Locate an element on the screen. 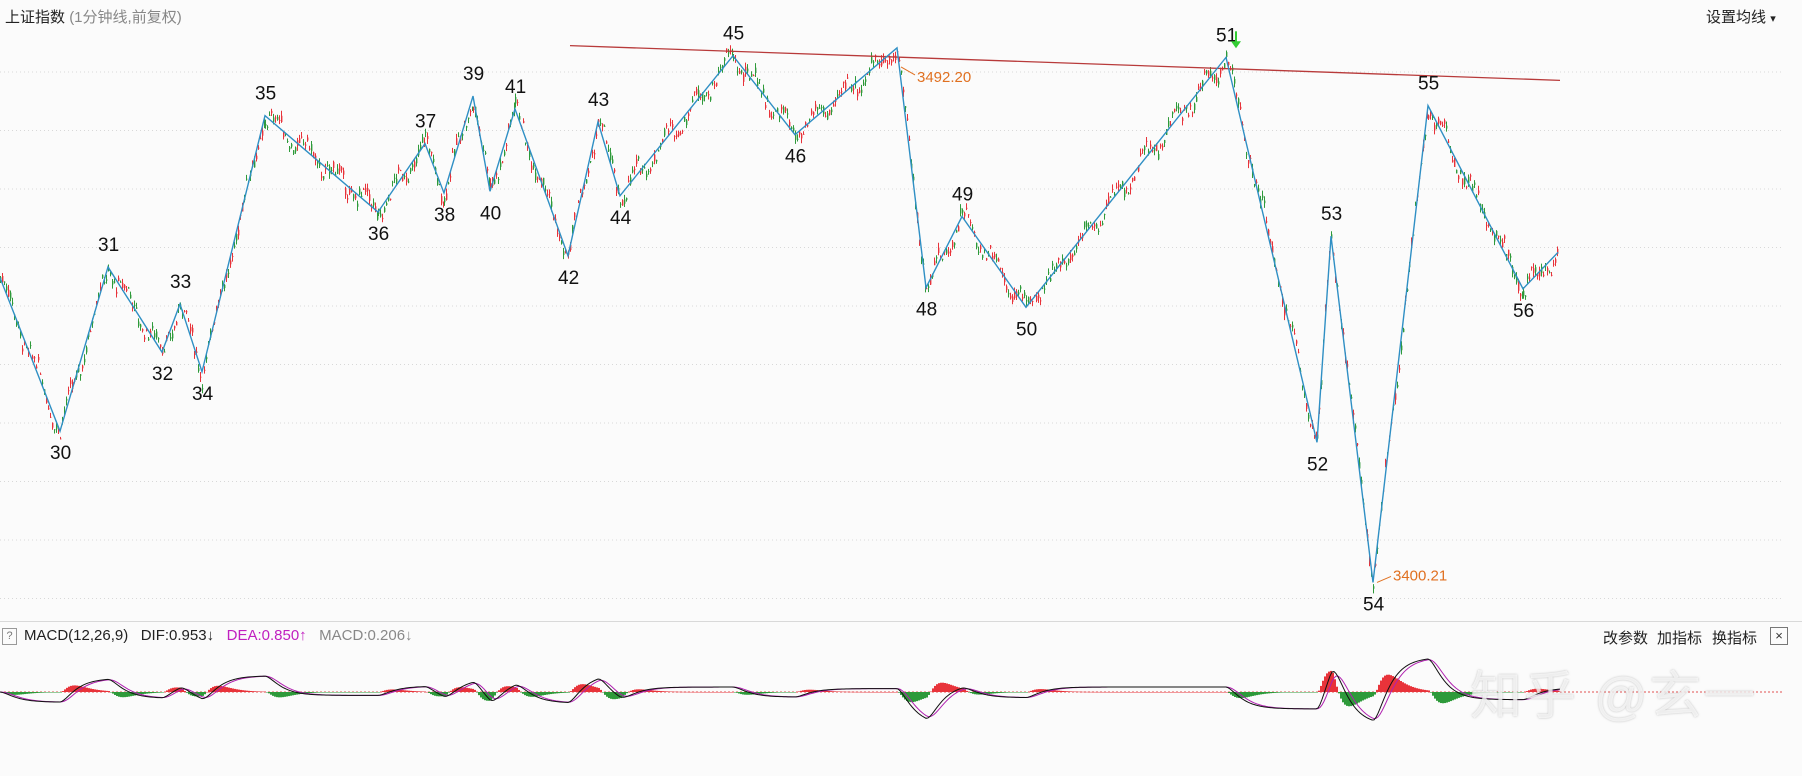 Image resolution: width=1802 pixels, height=776 pixels. wave-label-38: 38 is located at coordinates (444, 215).